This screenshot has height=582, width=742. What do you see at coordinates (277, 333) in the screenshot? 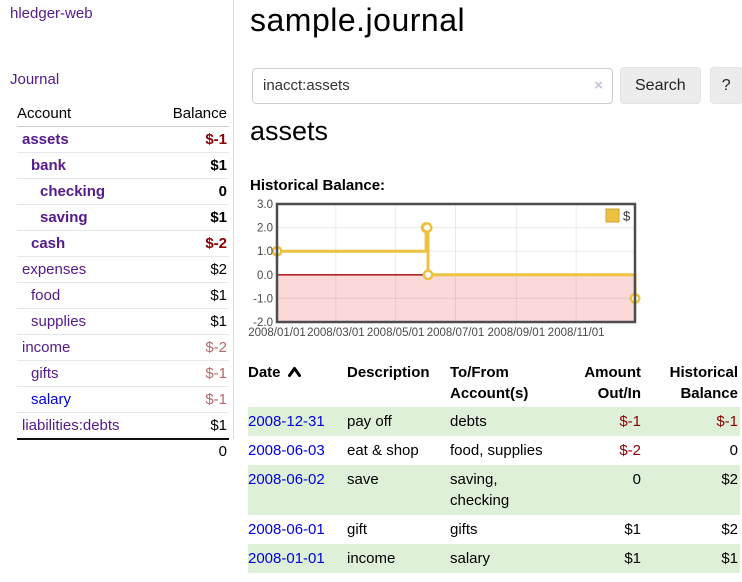
I see `x-axis-tick-label: 2008/01/01` at bounding box center [277, 333].